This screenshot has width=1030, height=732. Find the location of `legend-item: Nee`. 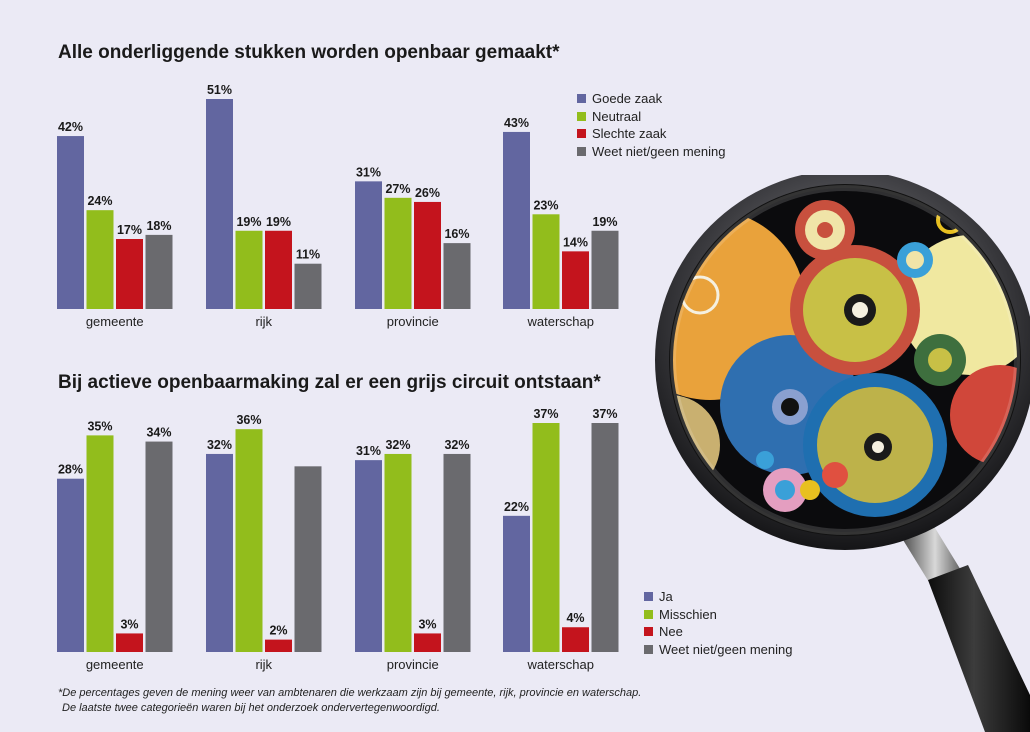

legend-item: Nee is located at coordinates (718, 632).